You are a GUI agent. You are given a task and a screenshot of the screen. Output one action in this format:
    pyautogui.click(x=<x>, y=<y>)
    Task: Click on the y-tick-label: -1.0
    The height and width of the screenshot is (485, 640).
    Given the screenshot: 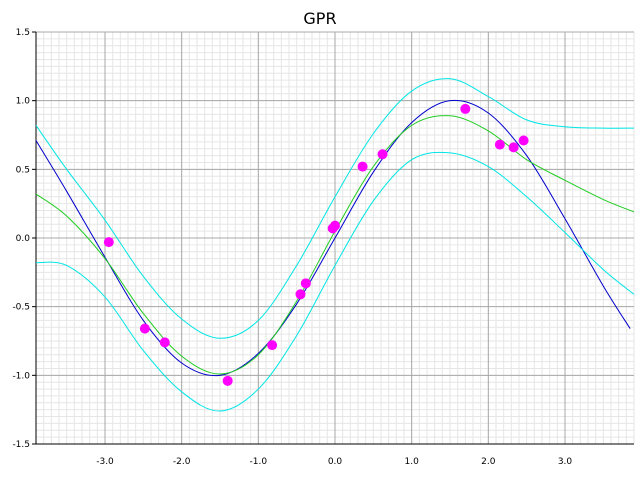 What is the action you would take?
    pyautogui.click(x=21, y=376)
    